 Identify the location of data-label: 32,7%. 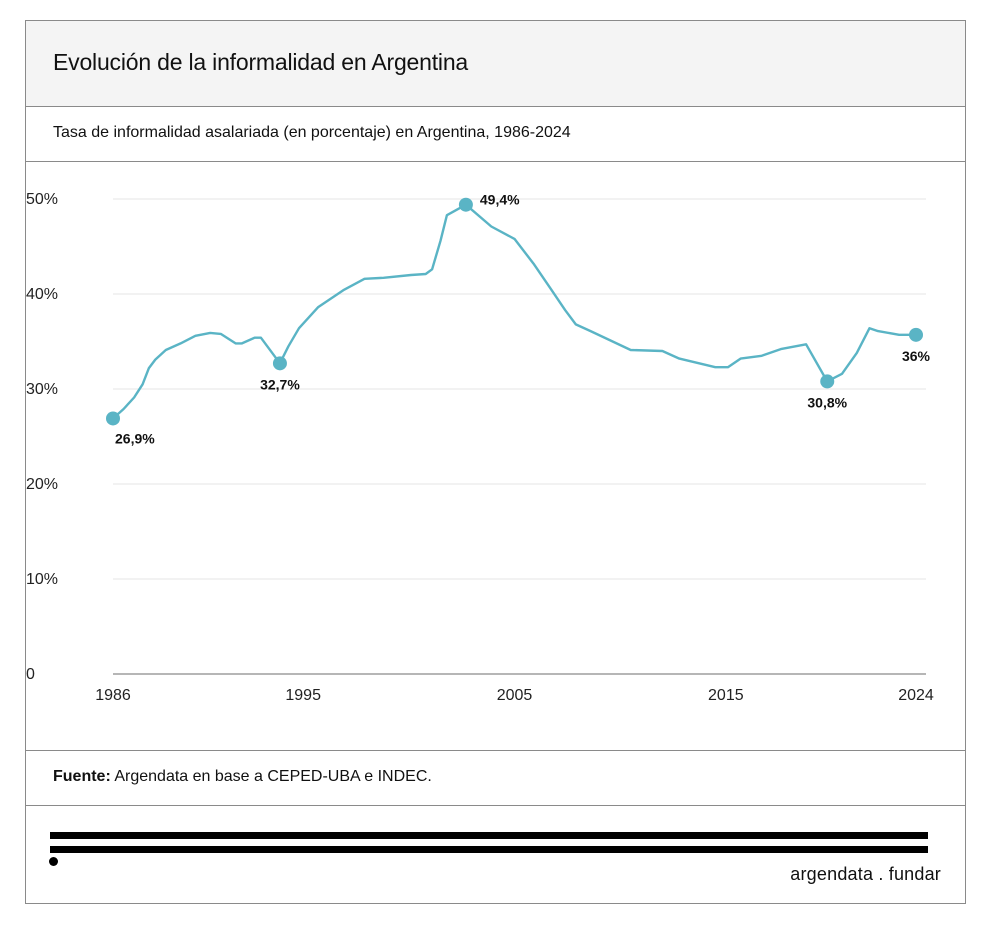
(280, 384).